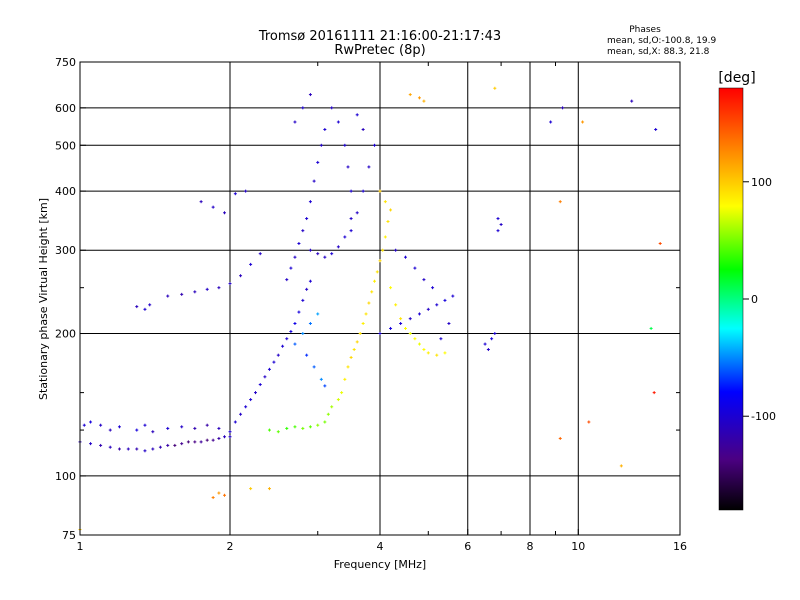  What do you see at coordinates (467, 546) in the screenshot?
I see `x-tick-label: 6` at bounding box center [467, 546].